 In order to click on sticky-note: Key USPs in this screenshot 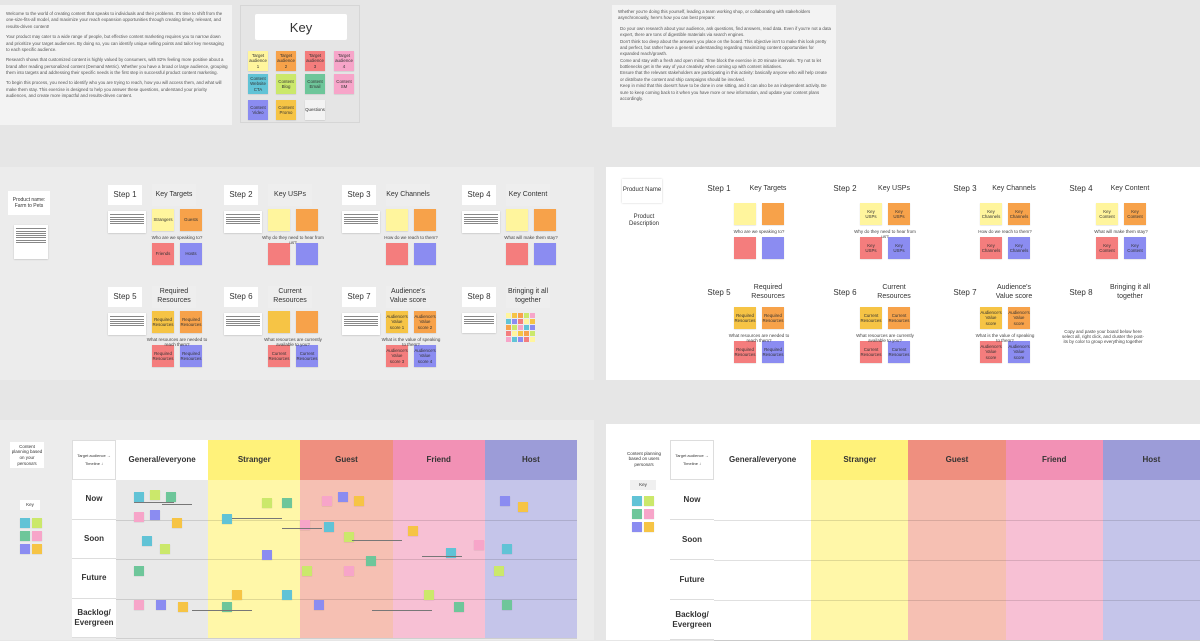, I will do `click(899, 214)`.